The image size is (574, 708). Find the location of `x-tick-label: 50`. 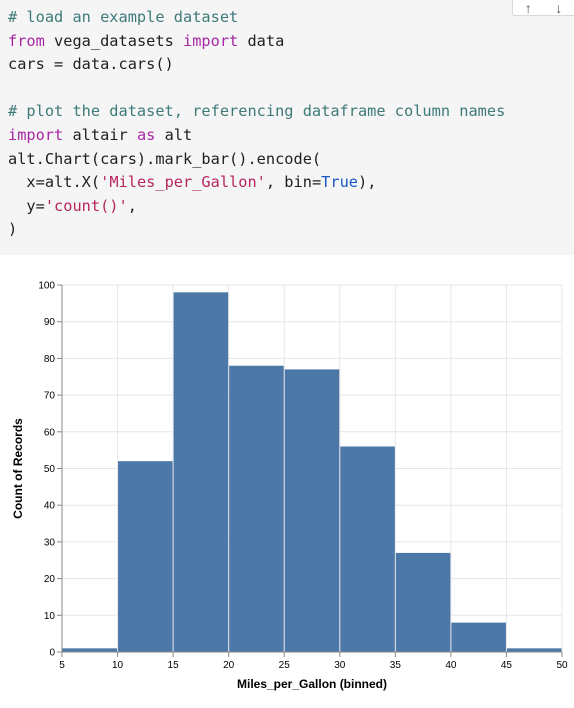

x-tick-label: 50 is located at coordinates (562, 665).